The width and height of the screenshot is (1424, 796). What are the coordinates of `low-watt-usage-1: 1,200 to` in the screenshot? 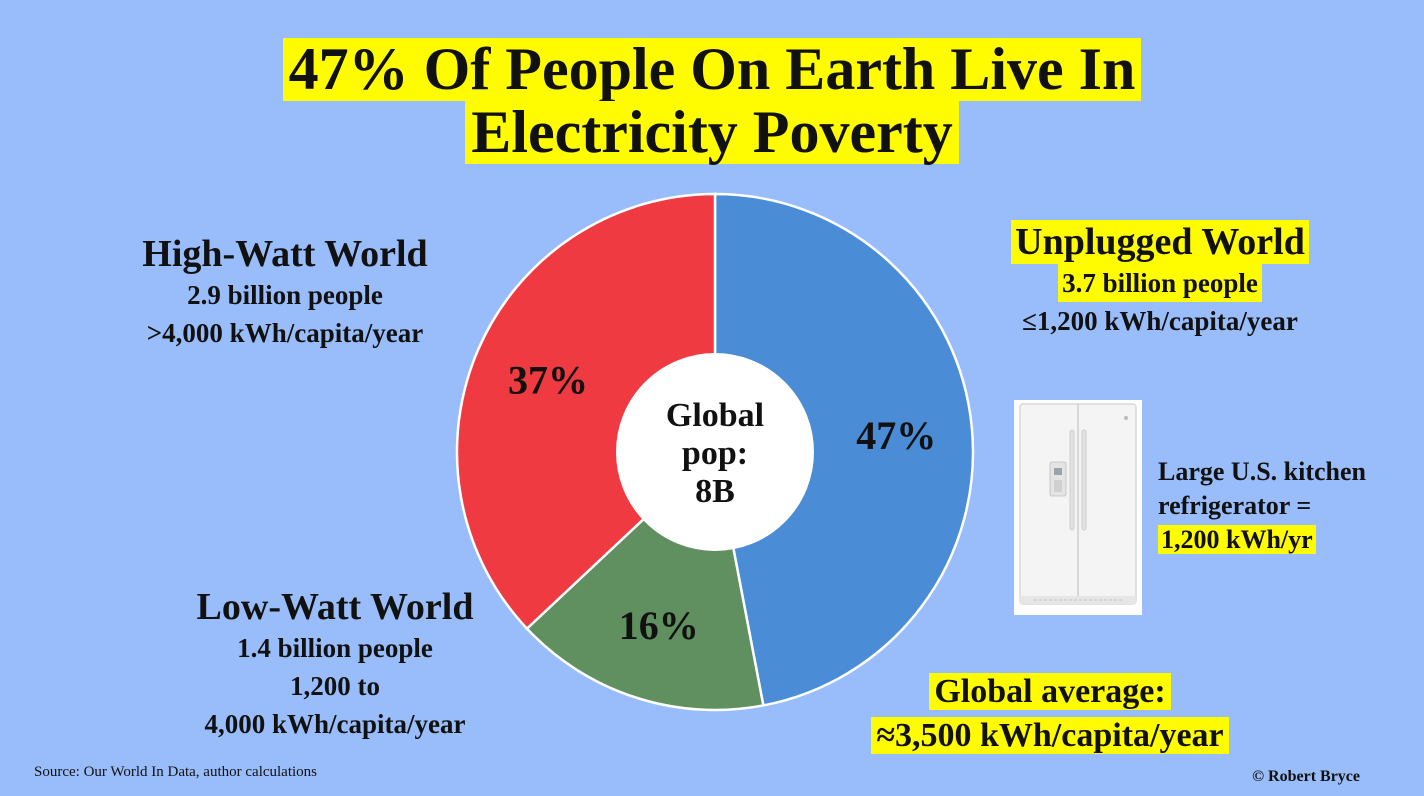 It's located at (335, 686).